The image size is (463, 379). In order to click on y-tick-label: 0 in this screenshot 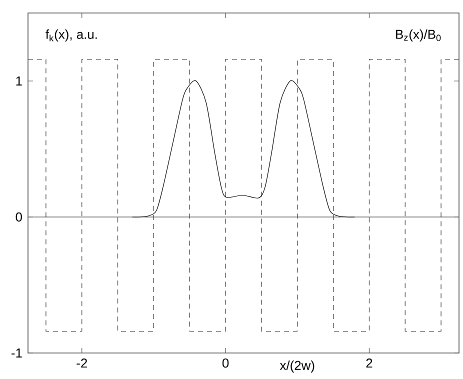, I will do `click(19, 217)`.